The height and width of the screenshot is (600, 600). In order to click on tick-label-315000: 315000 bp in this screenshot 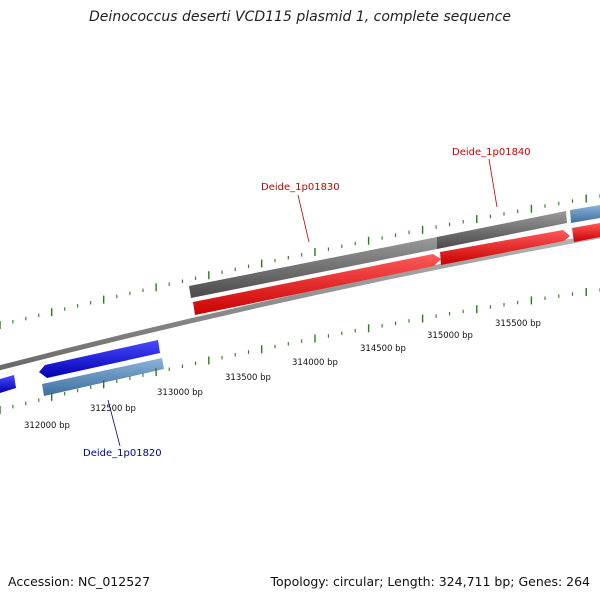, I will do `click(450, 336)`.